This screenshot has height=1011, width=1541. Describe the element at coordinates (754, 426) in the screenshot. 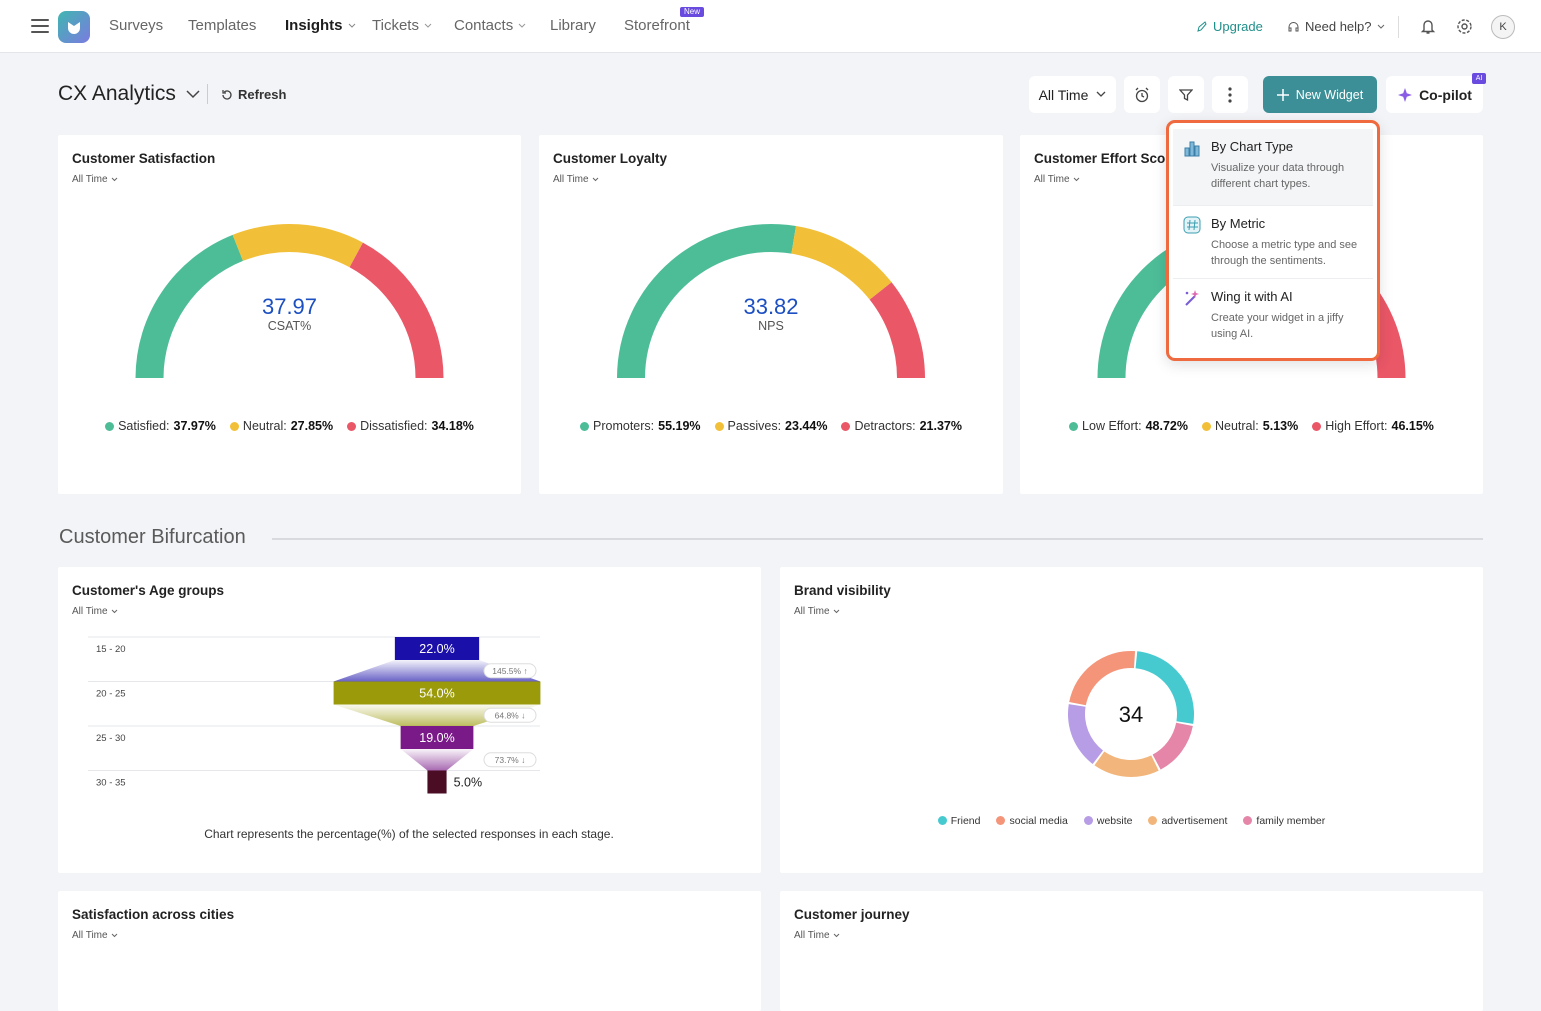

I see `legend-label: Passives:` at that location.